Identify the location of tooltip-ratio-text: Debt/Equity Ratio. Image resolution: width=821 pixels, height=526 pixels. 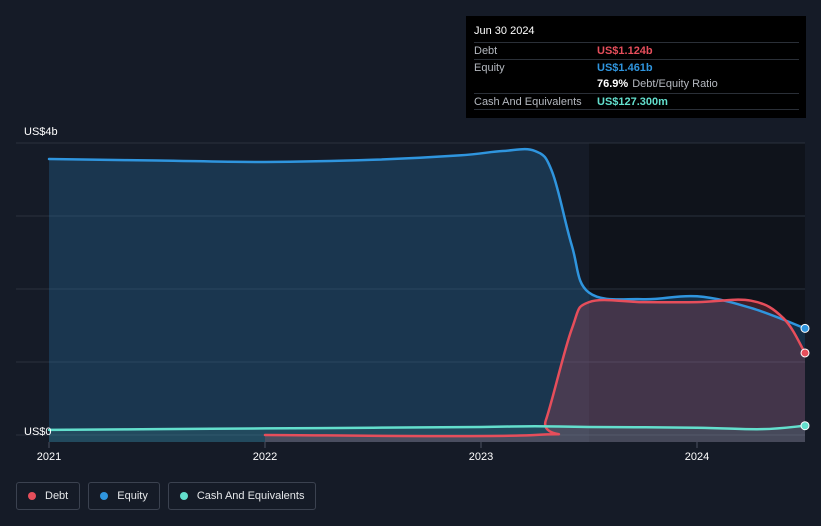
(675, 84).